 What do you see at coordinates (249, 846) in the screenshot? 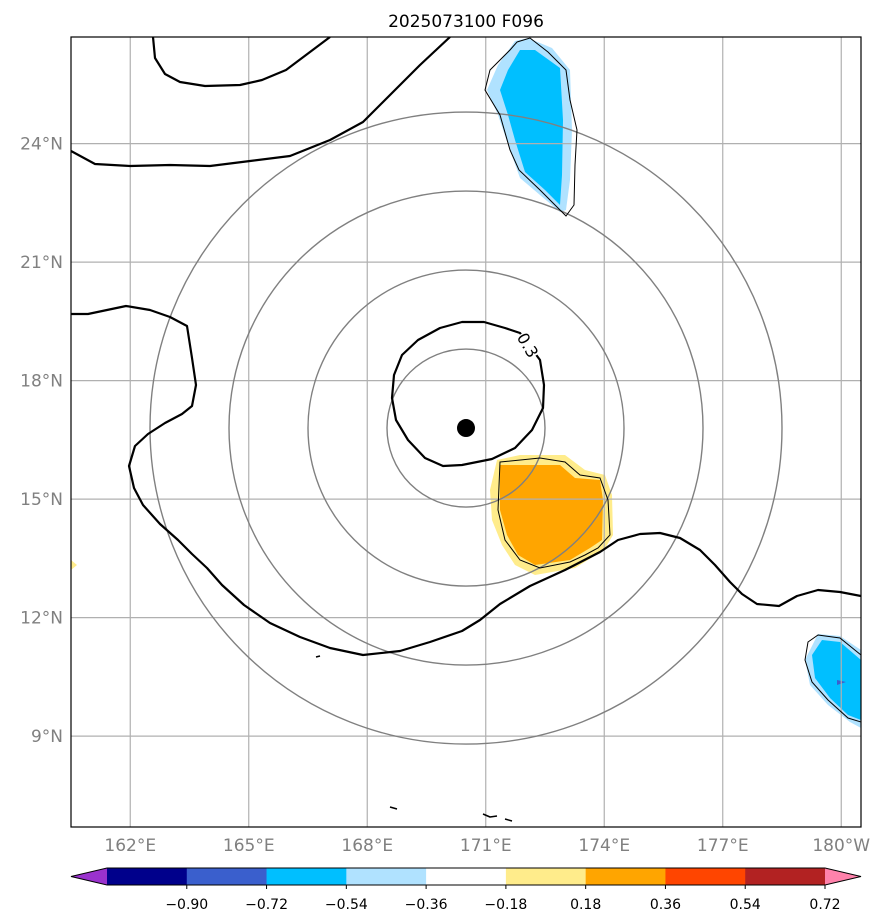
I see `lon-tick-label: 165°E` at bounding box center [249, 846].